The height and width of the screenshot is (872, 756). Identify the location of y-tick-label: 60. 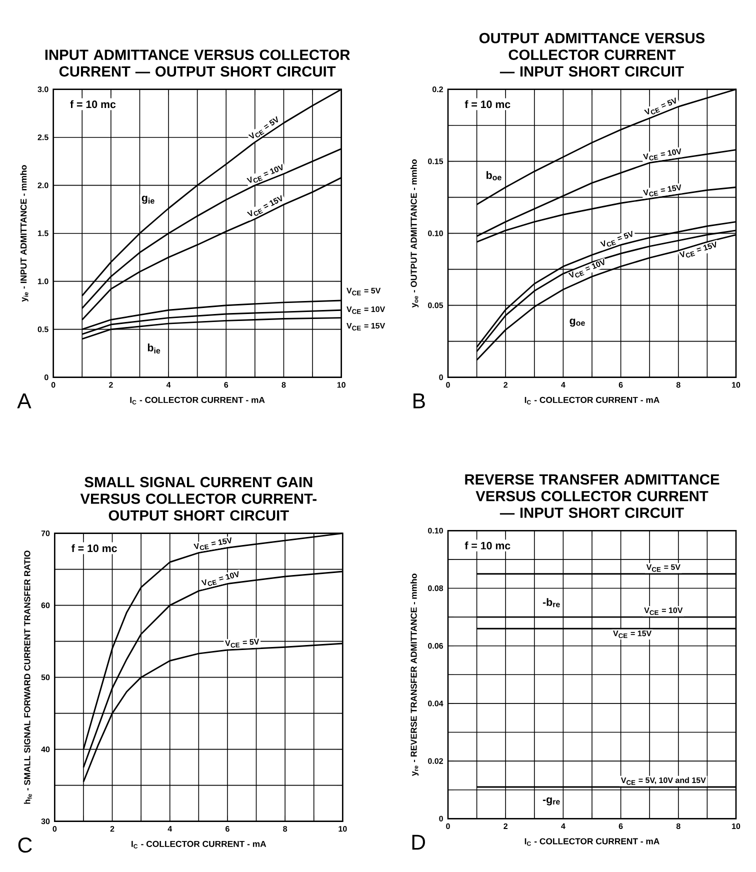
(45, 605).